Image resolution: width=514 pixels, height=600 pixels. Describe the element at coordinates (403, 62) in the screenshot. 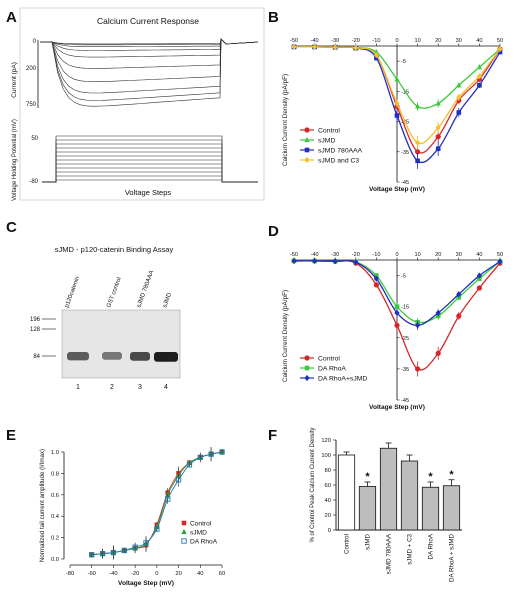

I see `panel-b-ytick-label: -5` at that location.